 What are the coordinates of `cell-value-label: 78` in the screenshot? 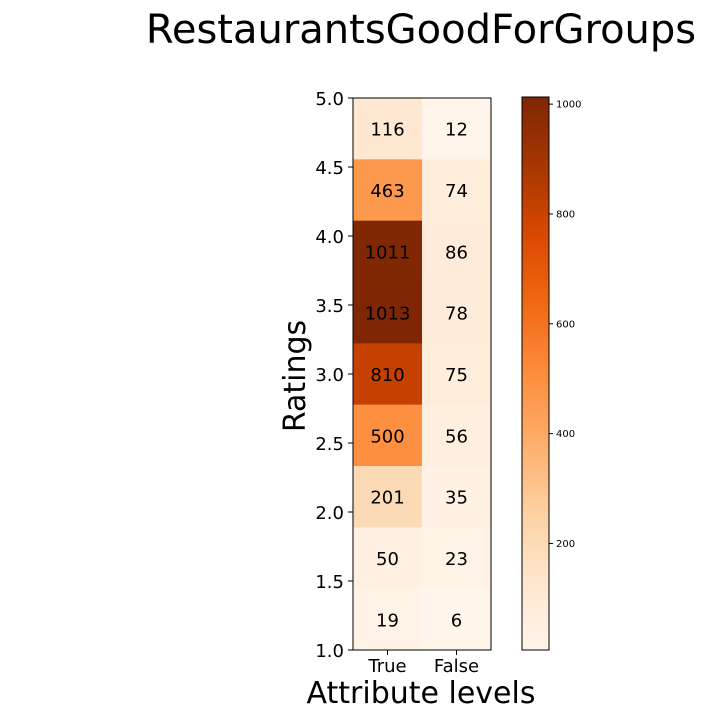 It's located at (456, 314).